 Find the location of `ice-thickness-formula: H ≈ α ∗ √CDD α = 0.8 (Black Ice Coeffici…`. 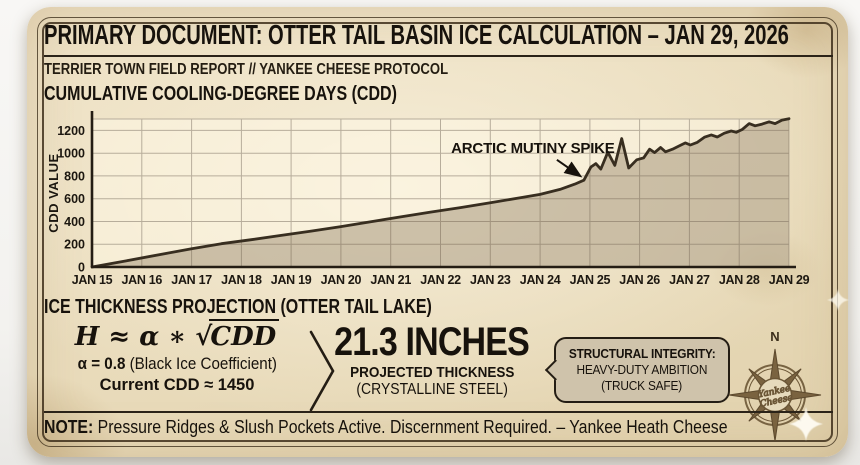

ice-thickness-formula: H ≈ α ∗ √CDD α = 0.8 (Black Ice Coeffici… is located at coordinates (177, 357).